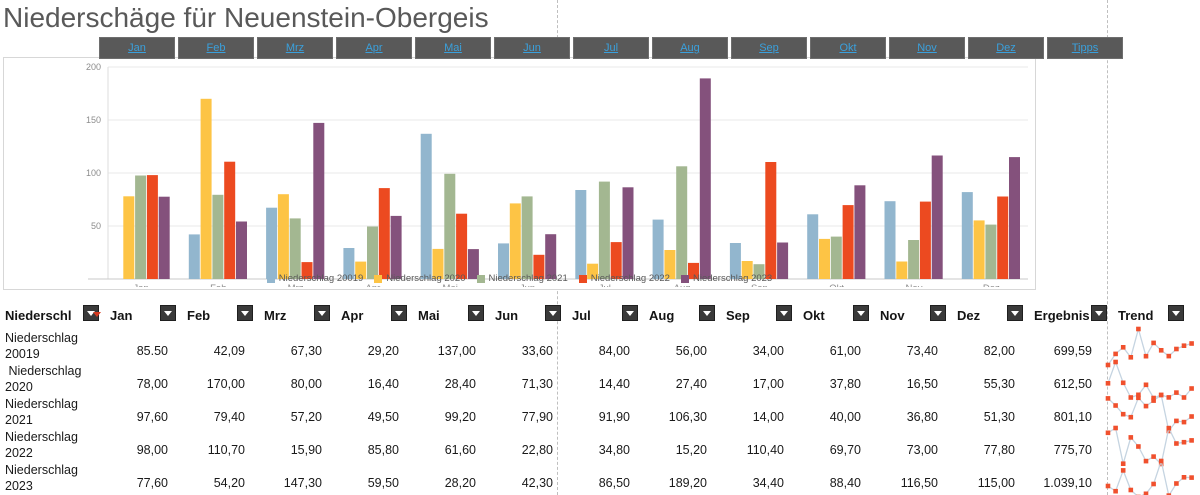  I want to click on tab-jun: Jun, so click(532, 48).